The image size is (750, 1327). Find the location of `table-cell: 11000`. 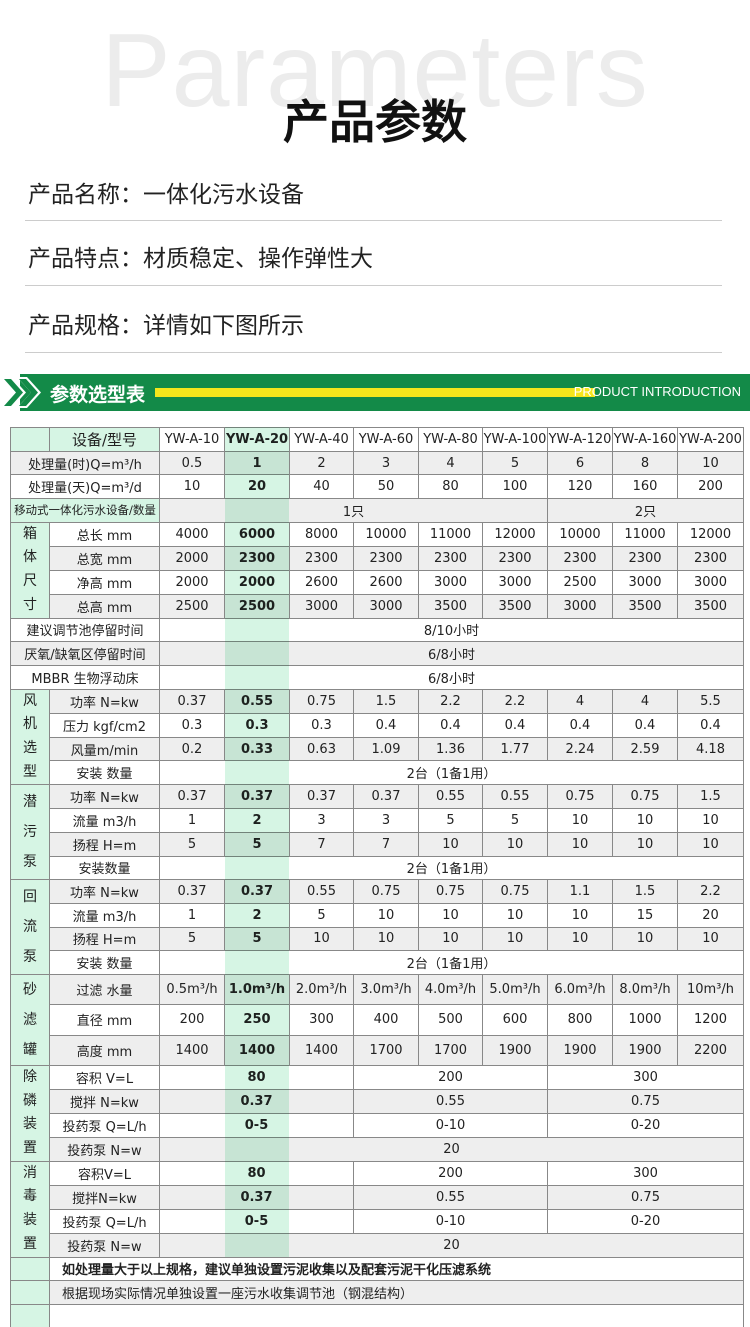

table-cell: 11000 is located at coordinates (645, 534).